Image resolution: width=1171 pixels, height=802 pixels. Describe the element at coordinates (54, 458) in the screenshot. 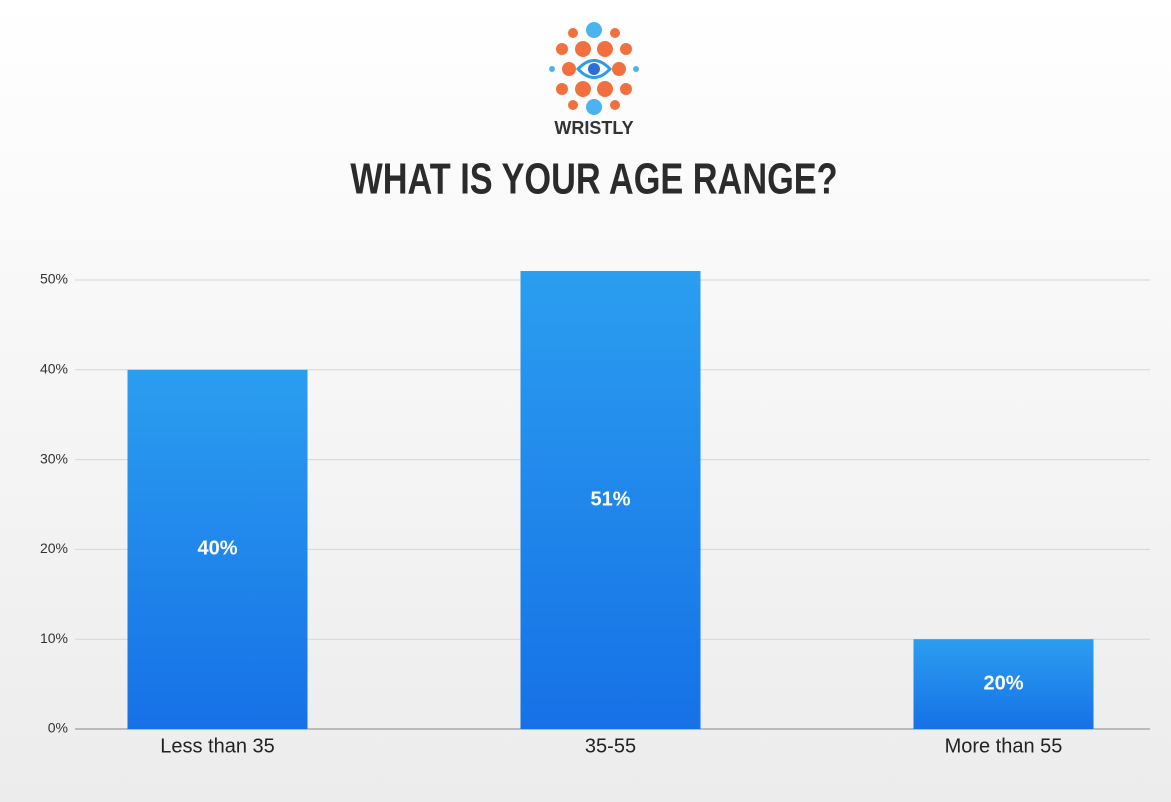

I see `y-tick-label: 30%` at that location.